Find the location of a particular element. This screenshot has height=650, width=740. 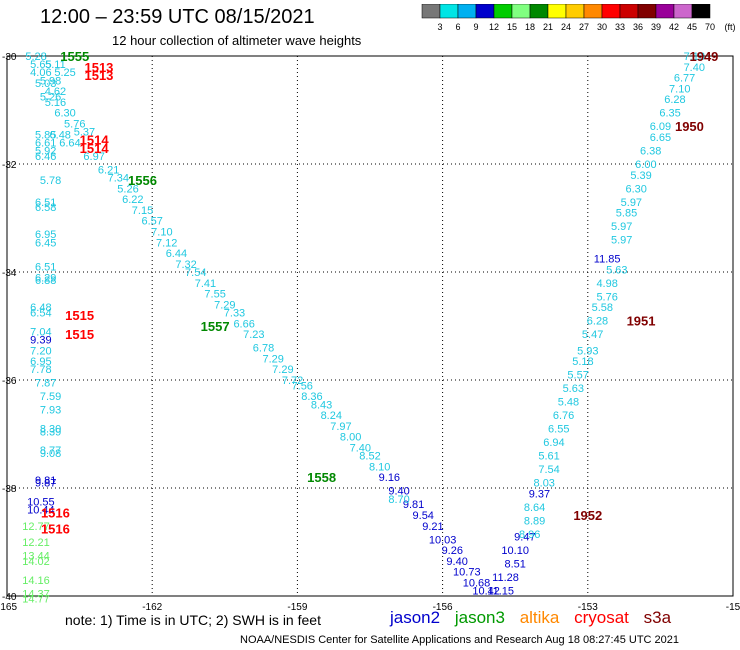

swh-value: 6.09 is located at coordinates (660, 127).